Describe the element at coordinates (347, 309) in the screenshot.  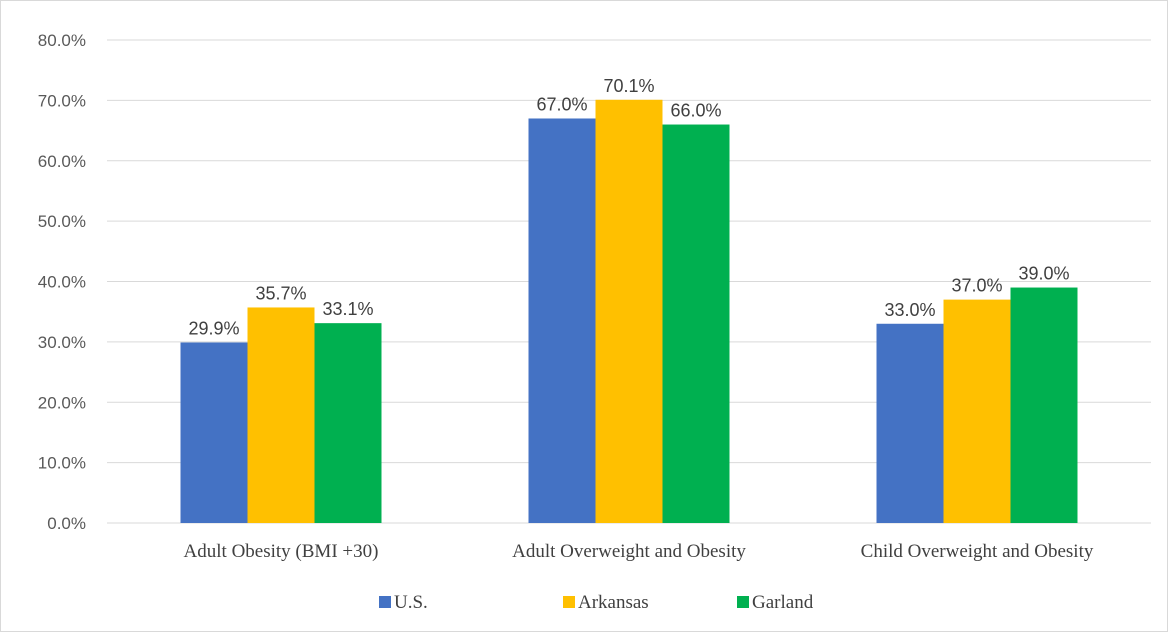
I see `data-label: 33.1%` at that location.